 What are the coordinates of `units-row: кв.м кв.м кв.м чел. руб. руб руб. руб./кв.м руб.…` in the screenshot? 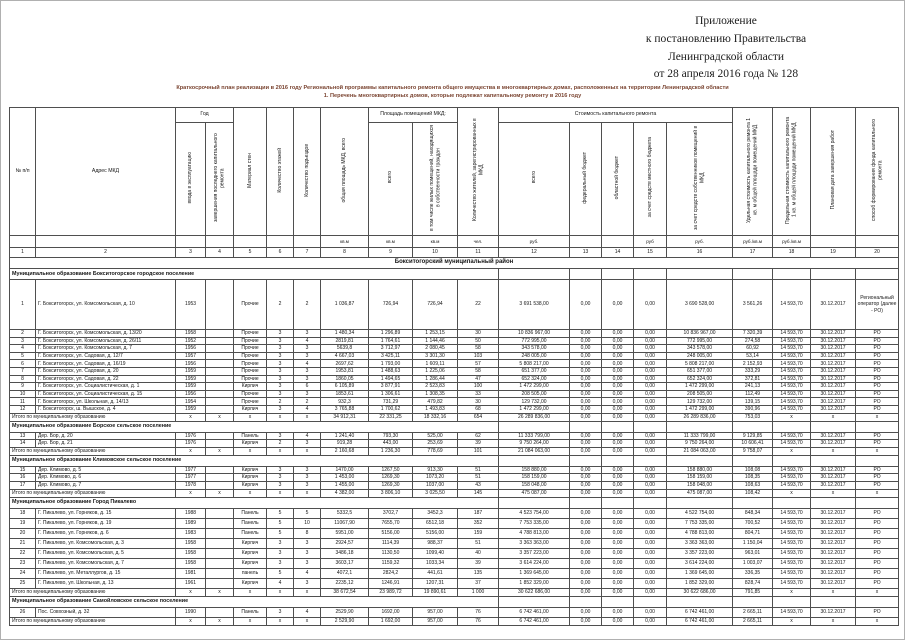 It's located at (454, 241).